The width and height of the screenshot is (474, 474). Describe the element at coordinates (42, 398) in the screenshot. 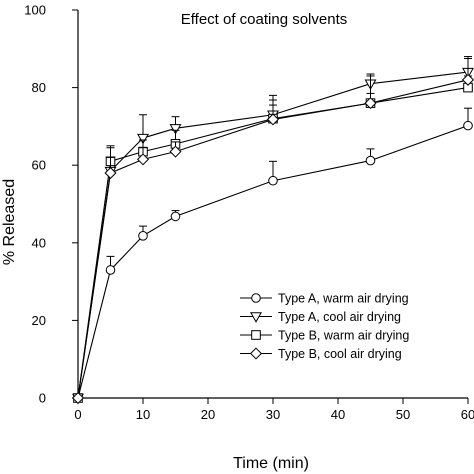

I see `y-tick-label-0: 0` at that location.